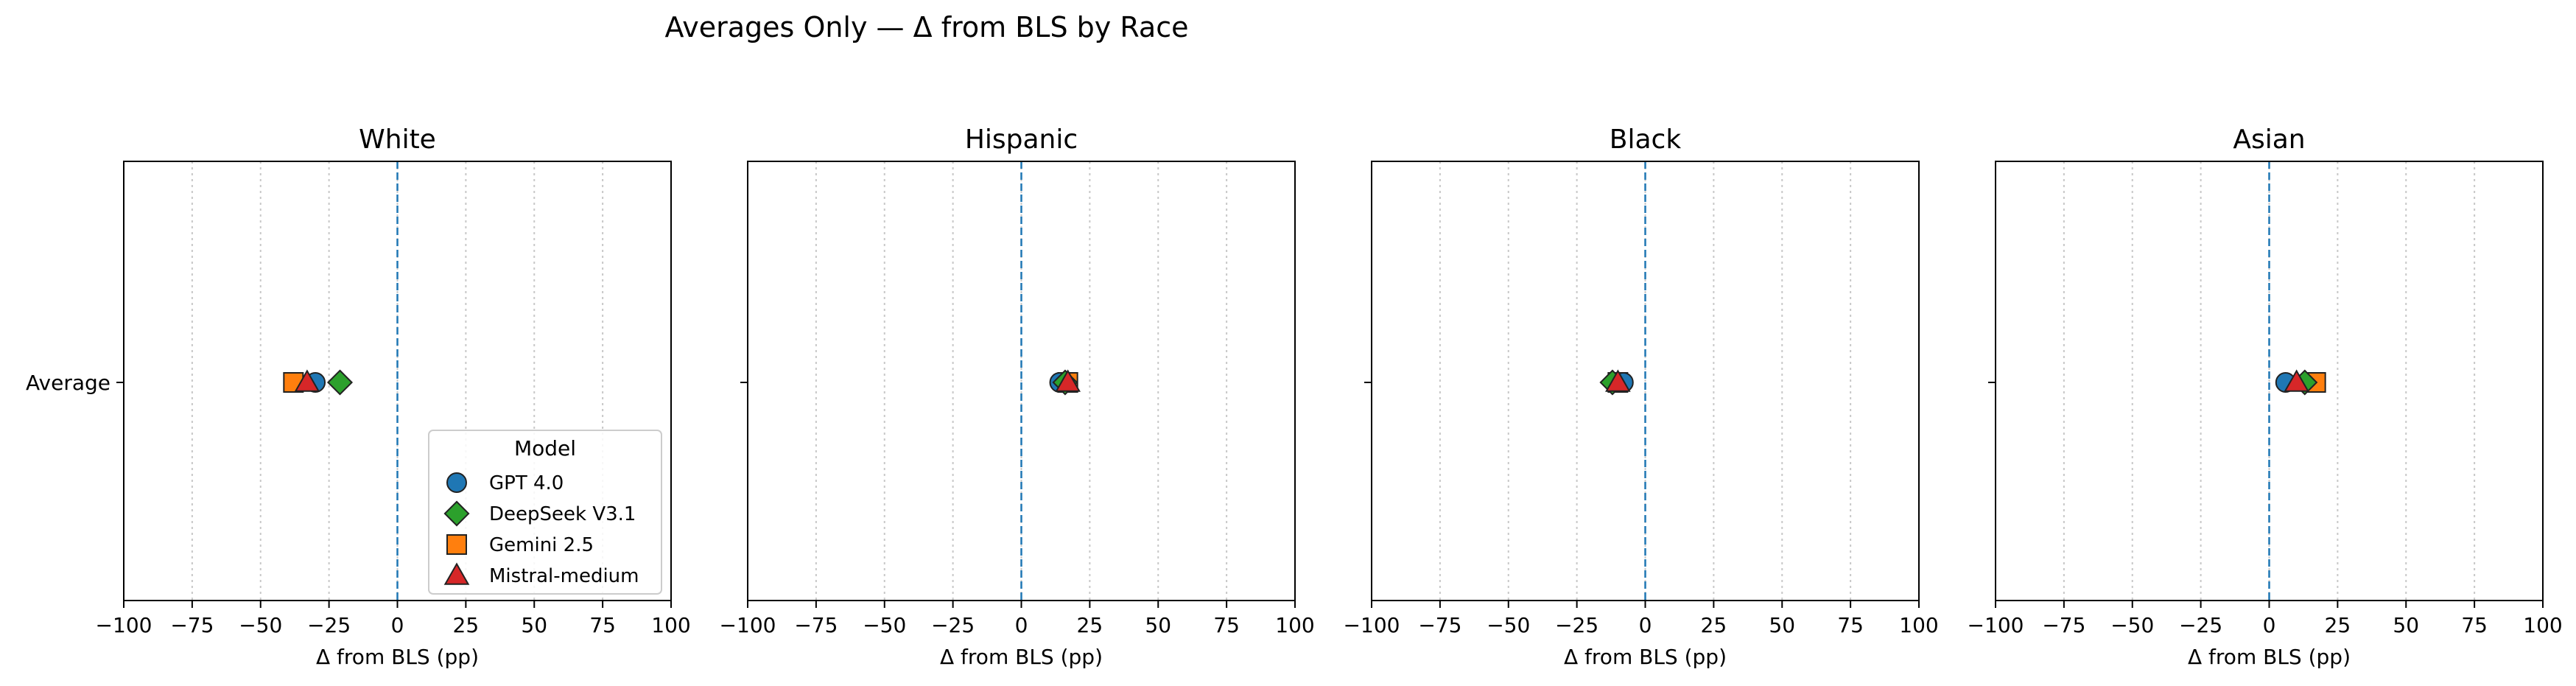 This screenshot has height=686, width=2576. What do you see at coordinates (1021, 140) in the screenshot?
I see `panel-title: Hispanic` at bounding box center [1021, 140].